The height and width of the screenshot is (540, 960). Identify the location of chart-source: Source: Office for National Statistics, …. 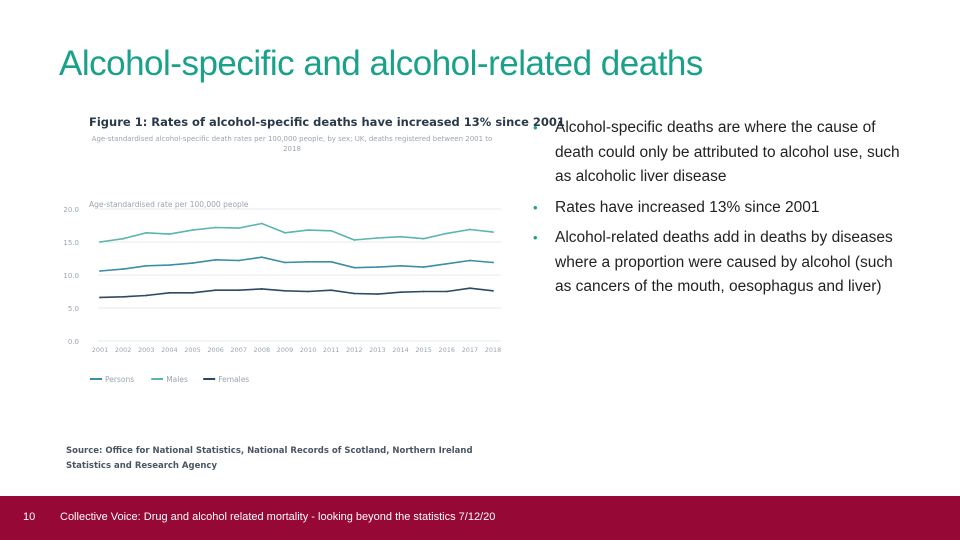
(269, 458).